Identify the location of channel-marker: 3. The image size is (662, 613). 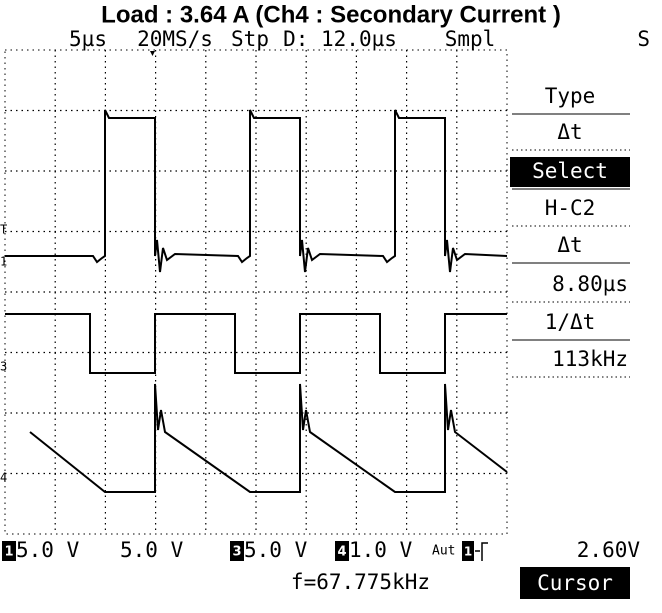
(3, 367).